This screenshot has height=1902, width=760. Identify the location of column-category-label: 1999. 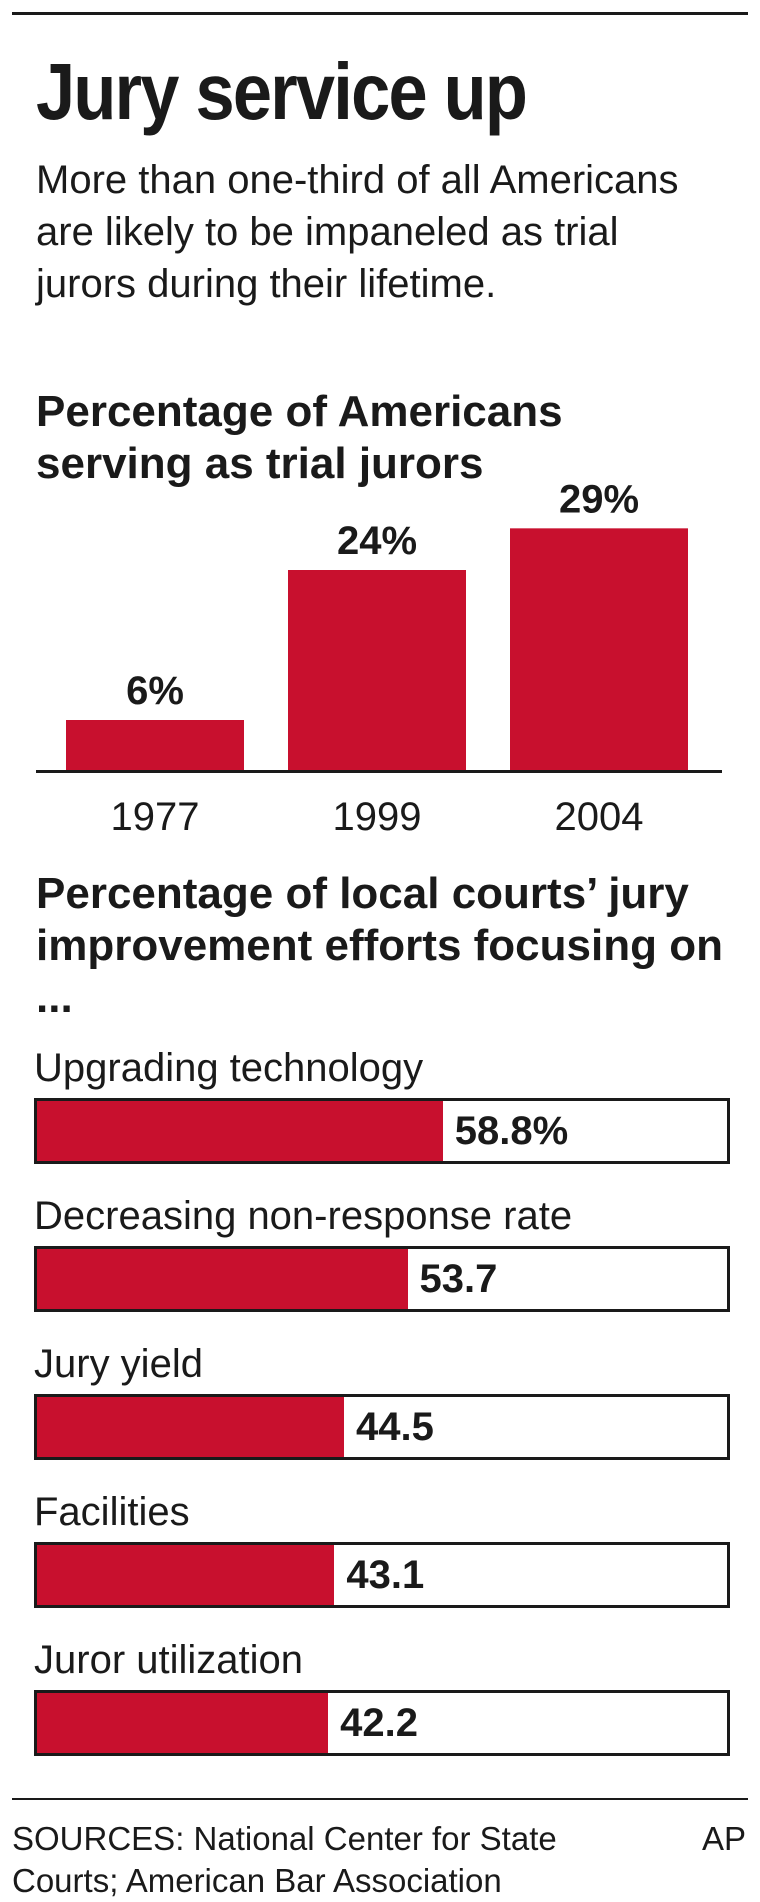
(377, 817).